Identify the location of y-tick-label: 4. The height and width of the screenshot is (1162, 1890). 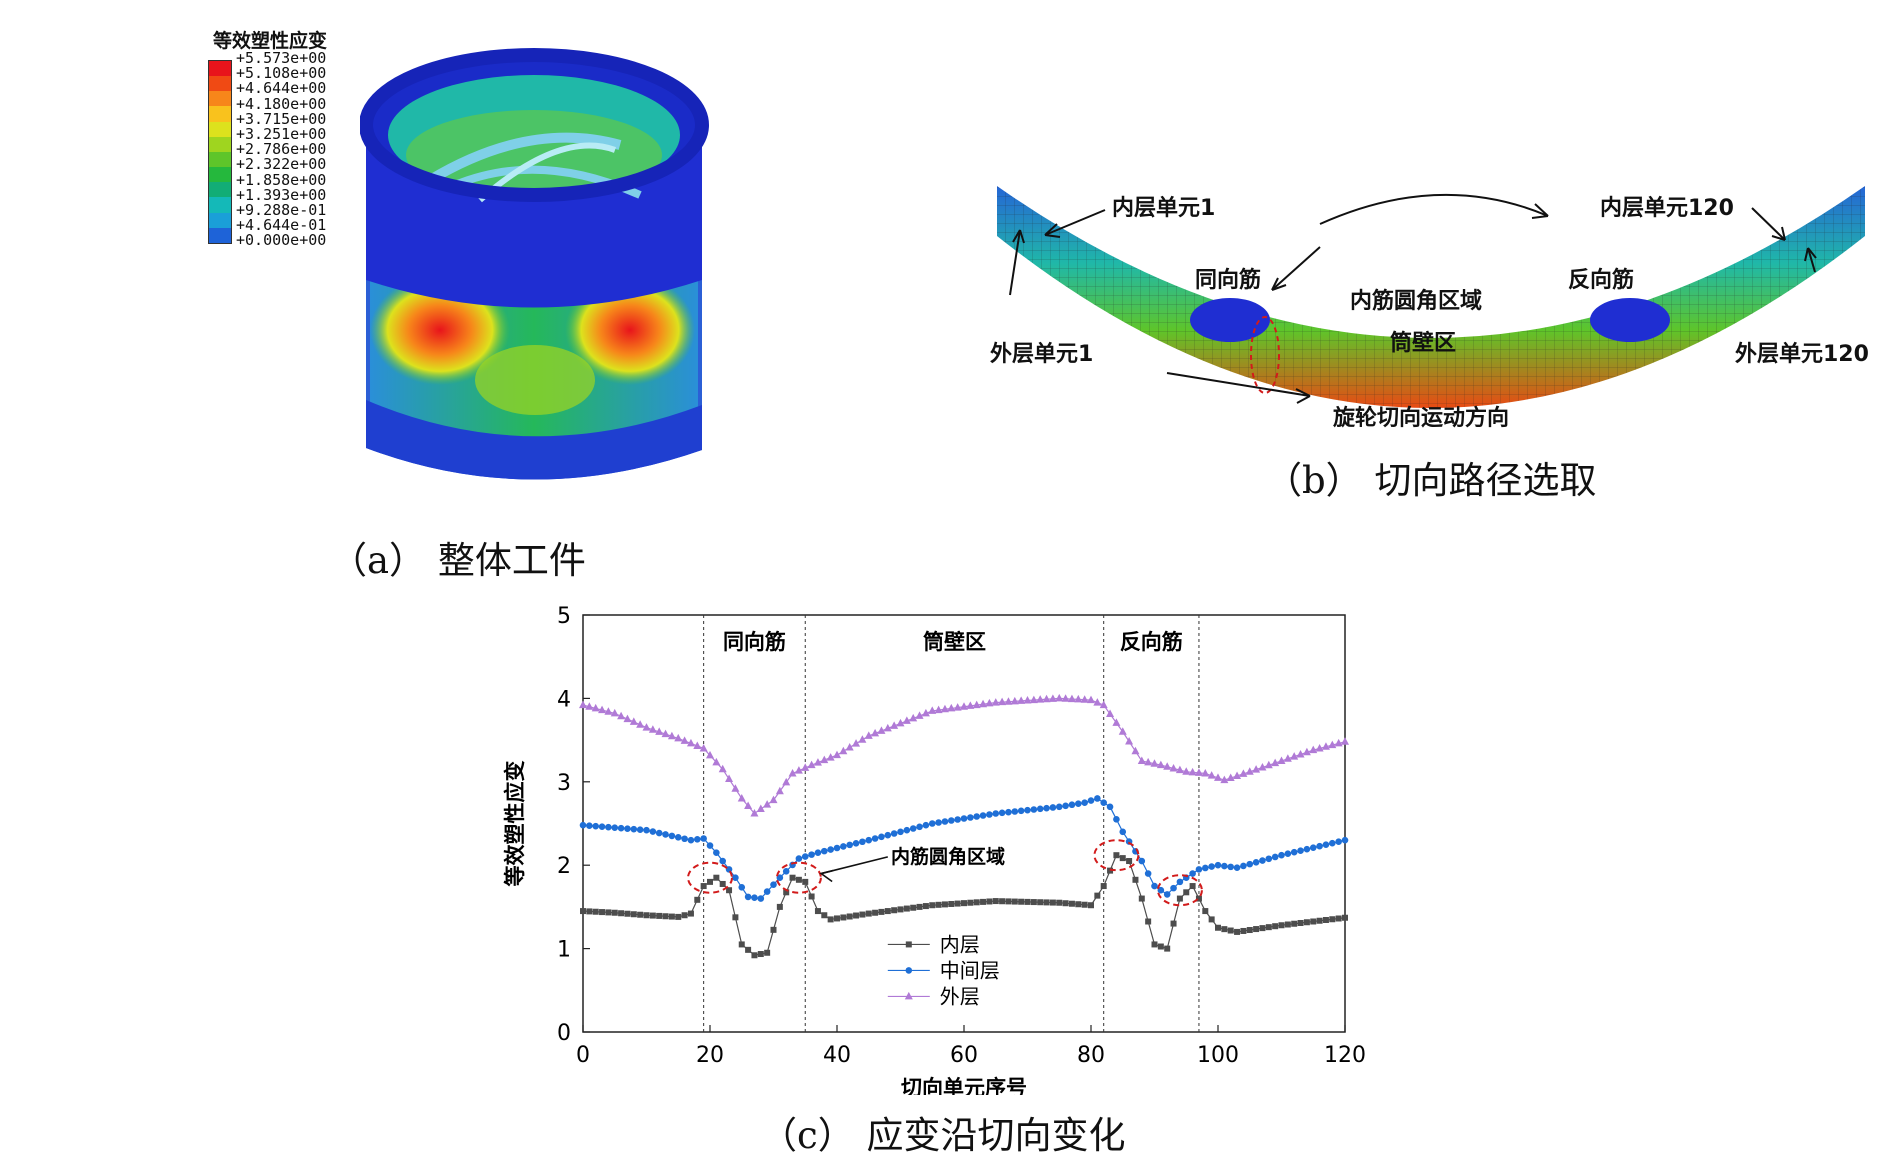
(564, 699).